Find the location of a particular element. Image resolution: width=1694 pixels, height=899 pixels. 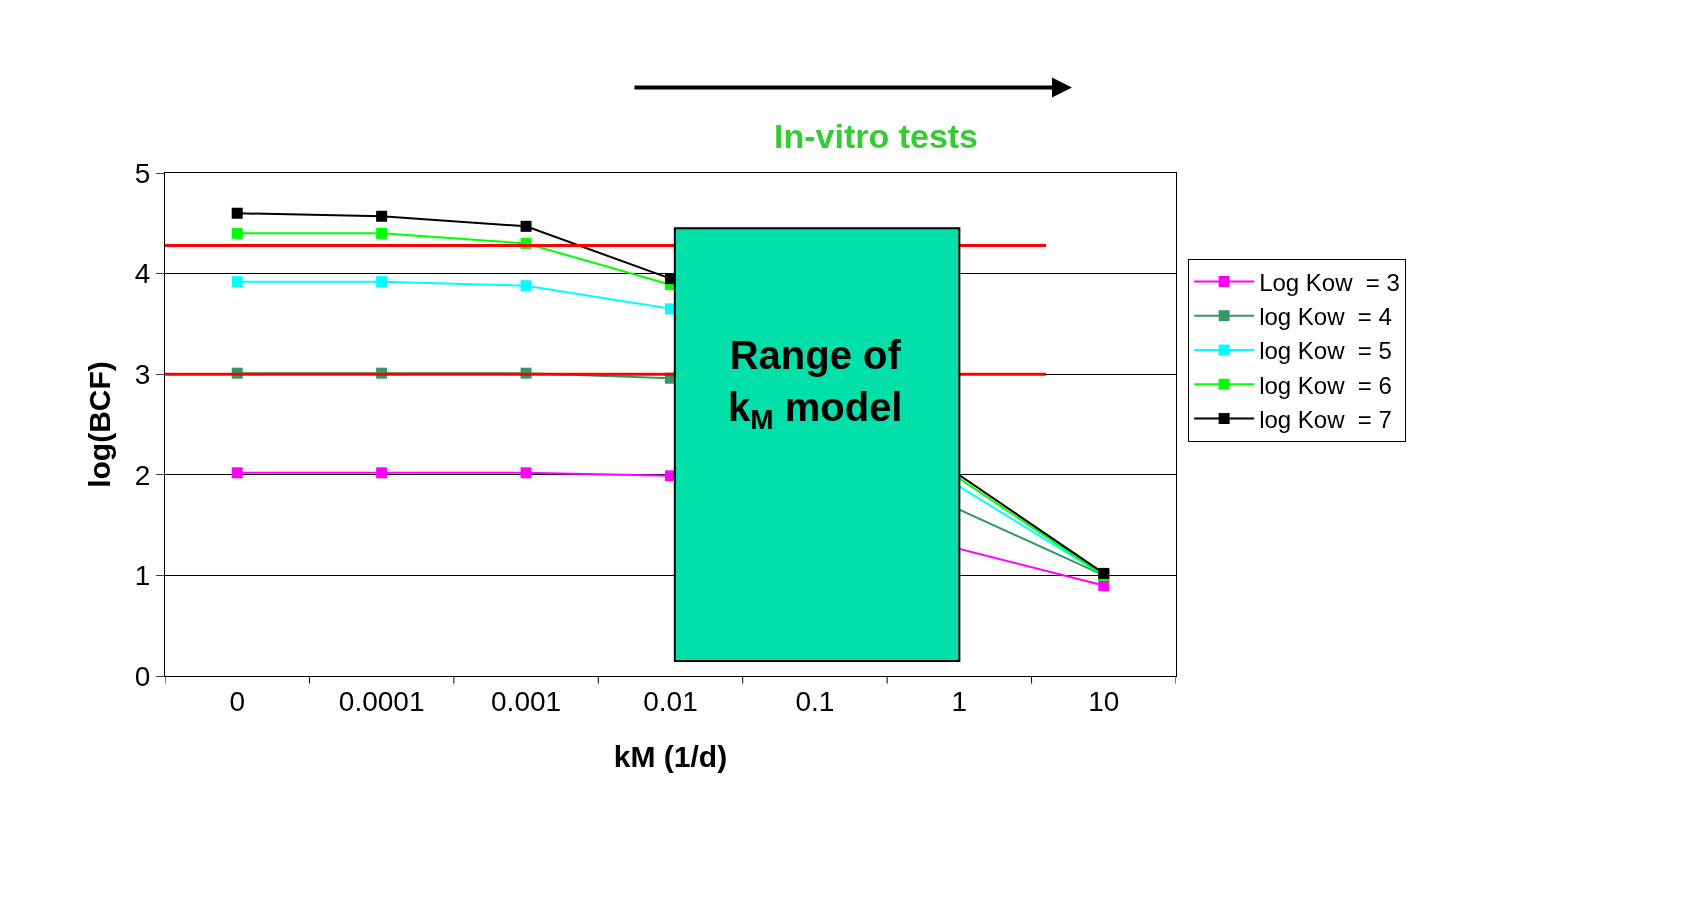

legend-label: log Kow = 5 is located at coordinates (1325, 351).